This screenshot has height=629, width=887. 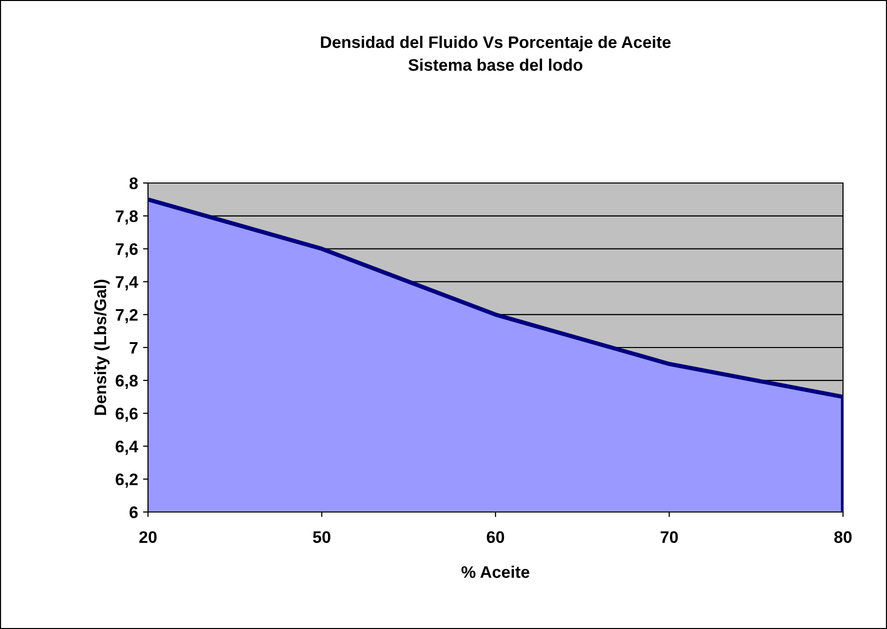 I want to click on x-tick-label: 70, so click(x=669, y=537).